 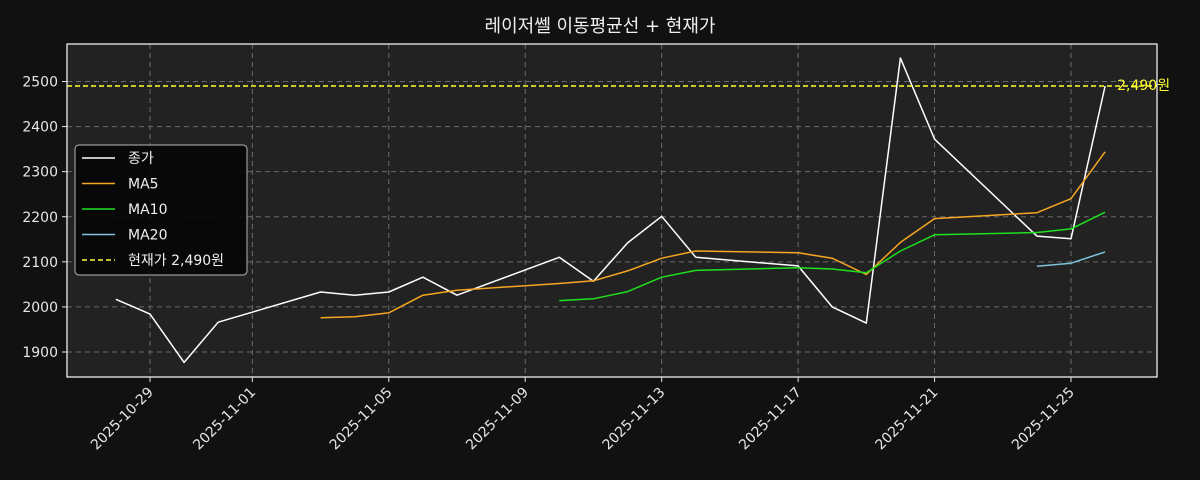 What do you see at coordinates (147, 236) in the screenshot?
I see `legend-label: MA20` at bounding box center [147, 236].